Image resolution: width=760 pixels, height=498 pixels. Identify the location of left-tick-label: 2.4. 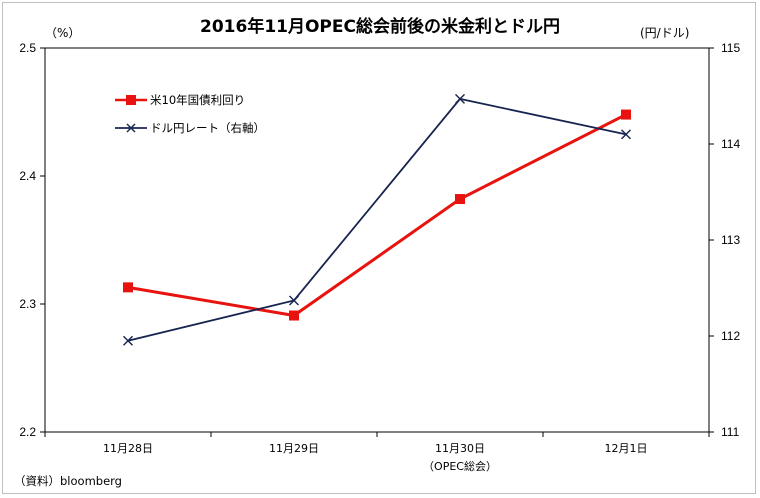
(27, 176).